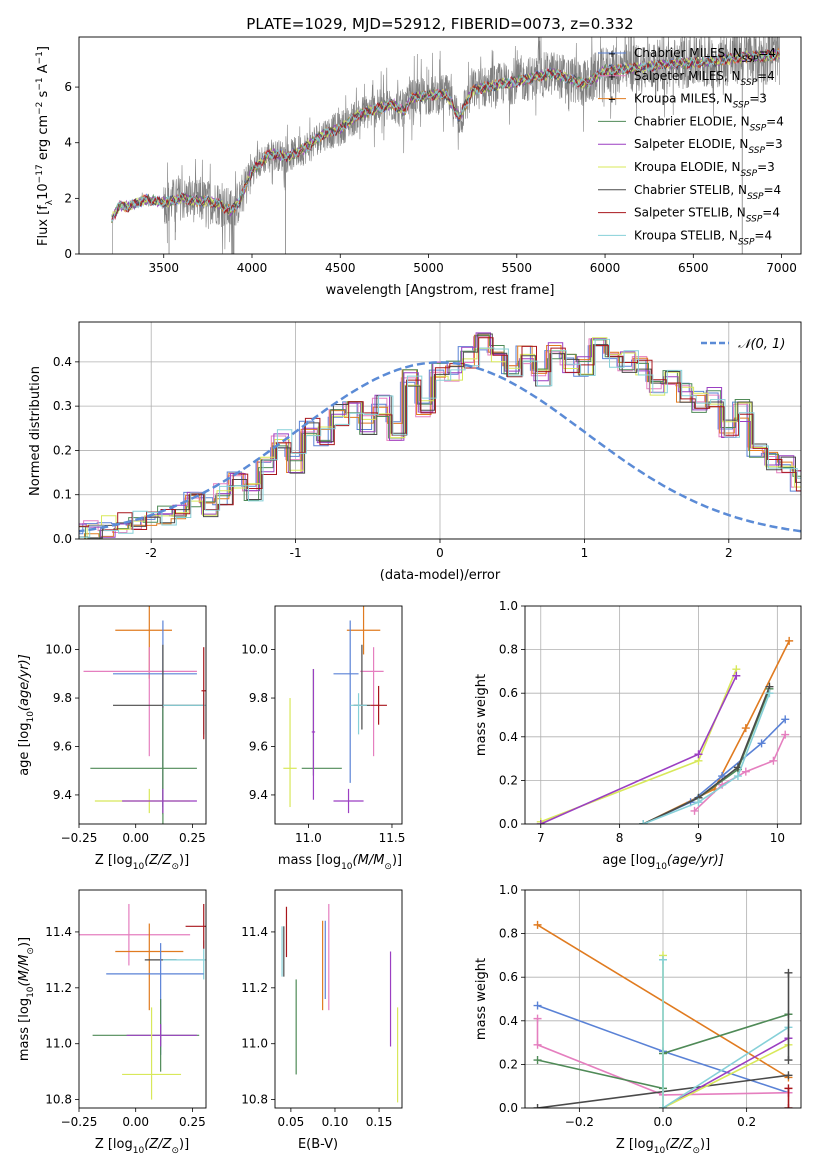  Describe the element at coordinates (58, 1100) in the screenshot. I see `mass-vs-z-ytick-label: 10.8` at that location.